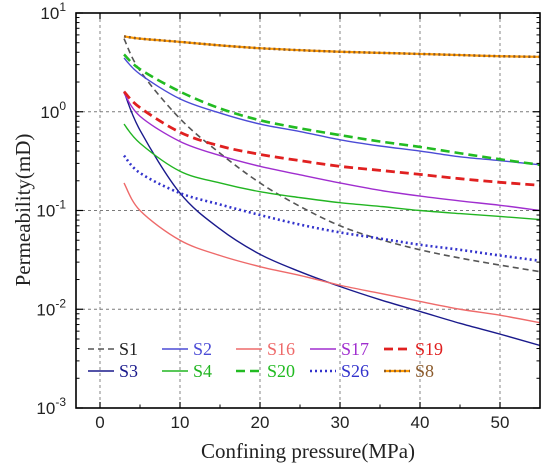 The width and height of the screenshot is (550, 469). Describe the element at coordinates (51, 406) in the screenshot. I see `y-tick-label: 10⁻³` at that location.